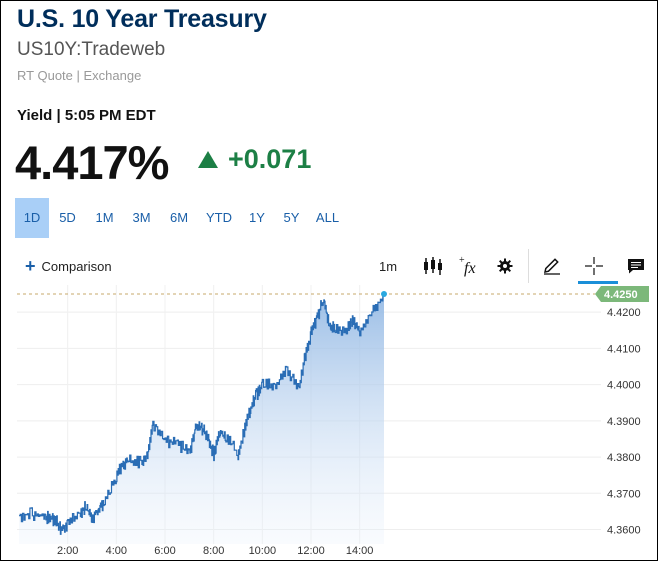  I want to click on tab-range-all: ALL, so click(327, 217).